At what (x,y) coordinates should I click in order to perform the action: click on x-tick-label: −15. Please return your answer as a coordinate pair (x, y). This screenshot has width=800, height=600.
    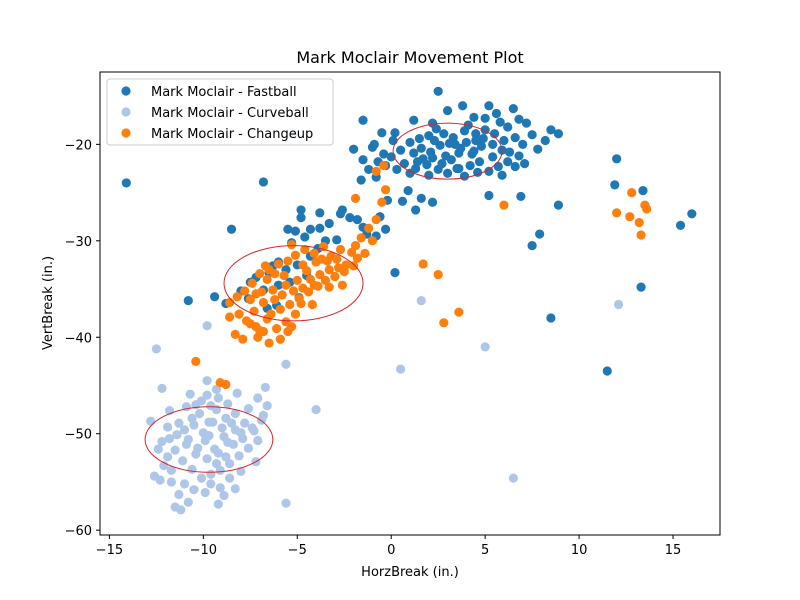
    Looking at the image, I should click on (109, 550).